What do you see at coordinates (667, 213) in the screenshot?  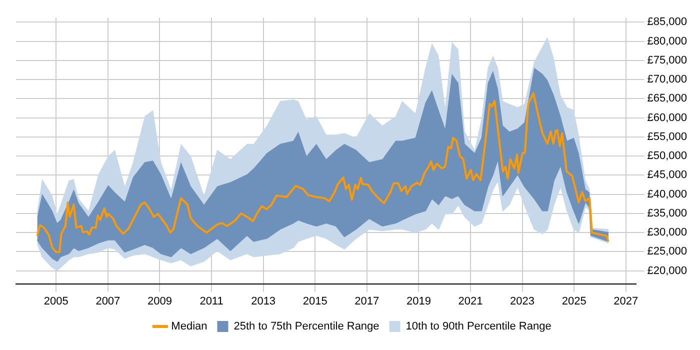 I see `y-tick-label: £35,000` at bounding box center [667, 213].